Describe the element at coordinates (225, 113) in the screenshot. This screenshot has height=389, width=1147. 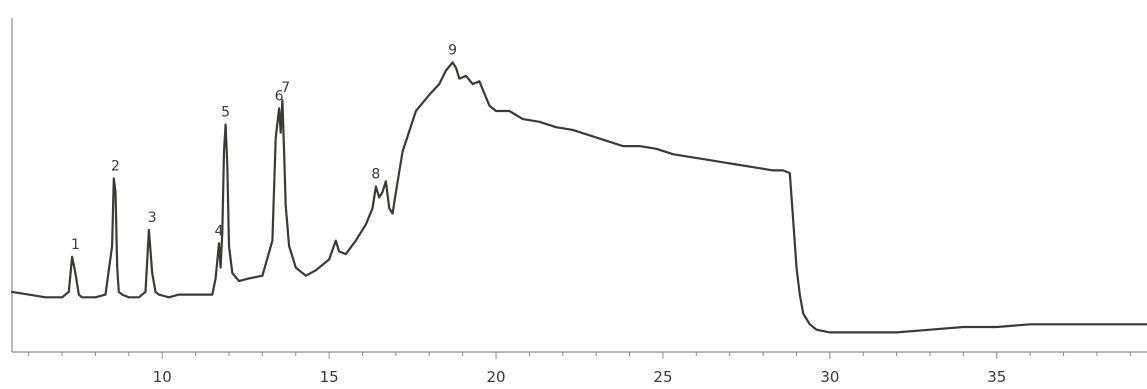
I see `peak-label-5: 5` at that location.